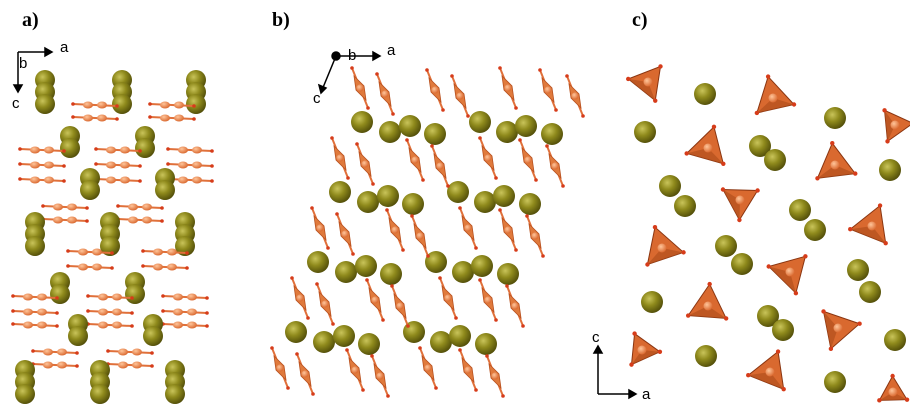 This screenshot has width=910, height=416. Describe the element at coordinates (633, 394) in the screenshot. I see `arrowhead` at that location.